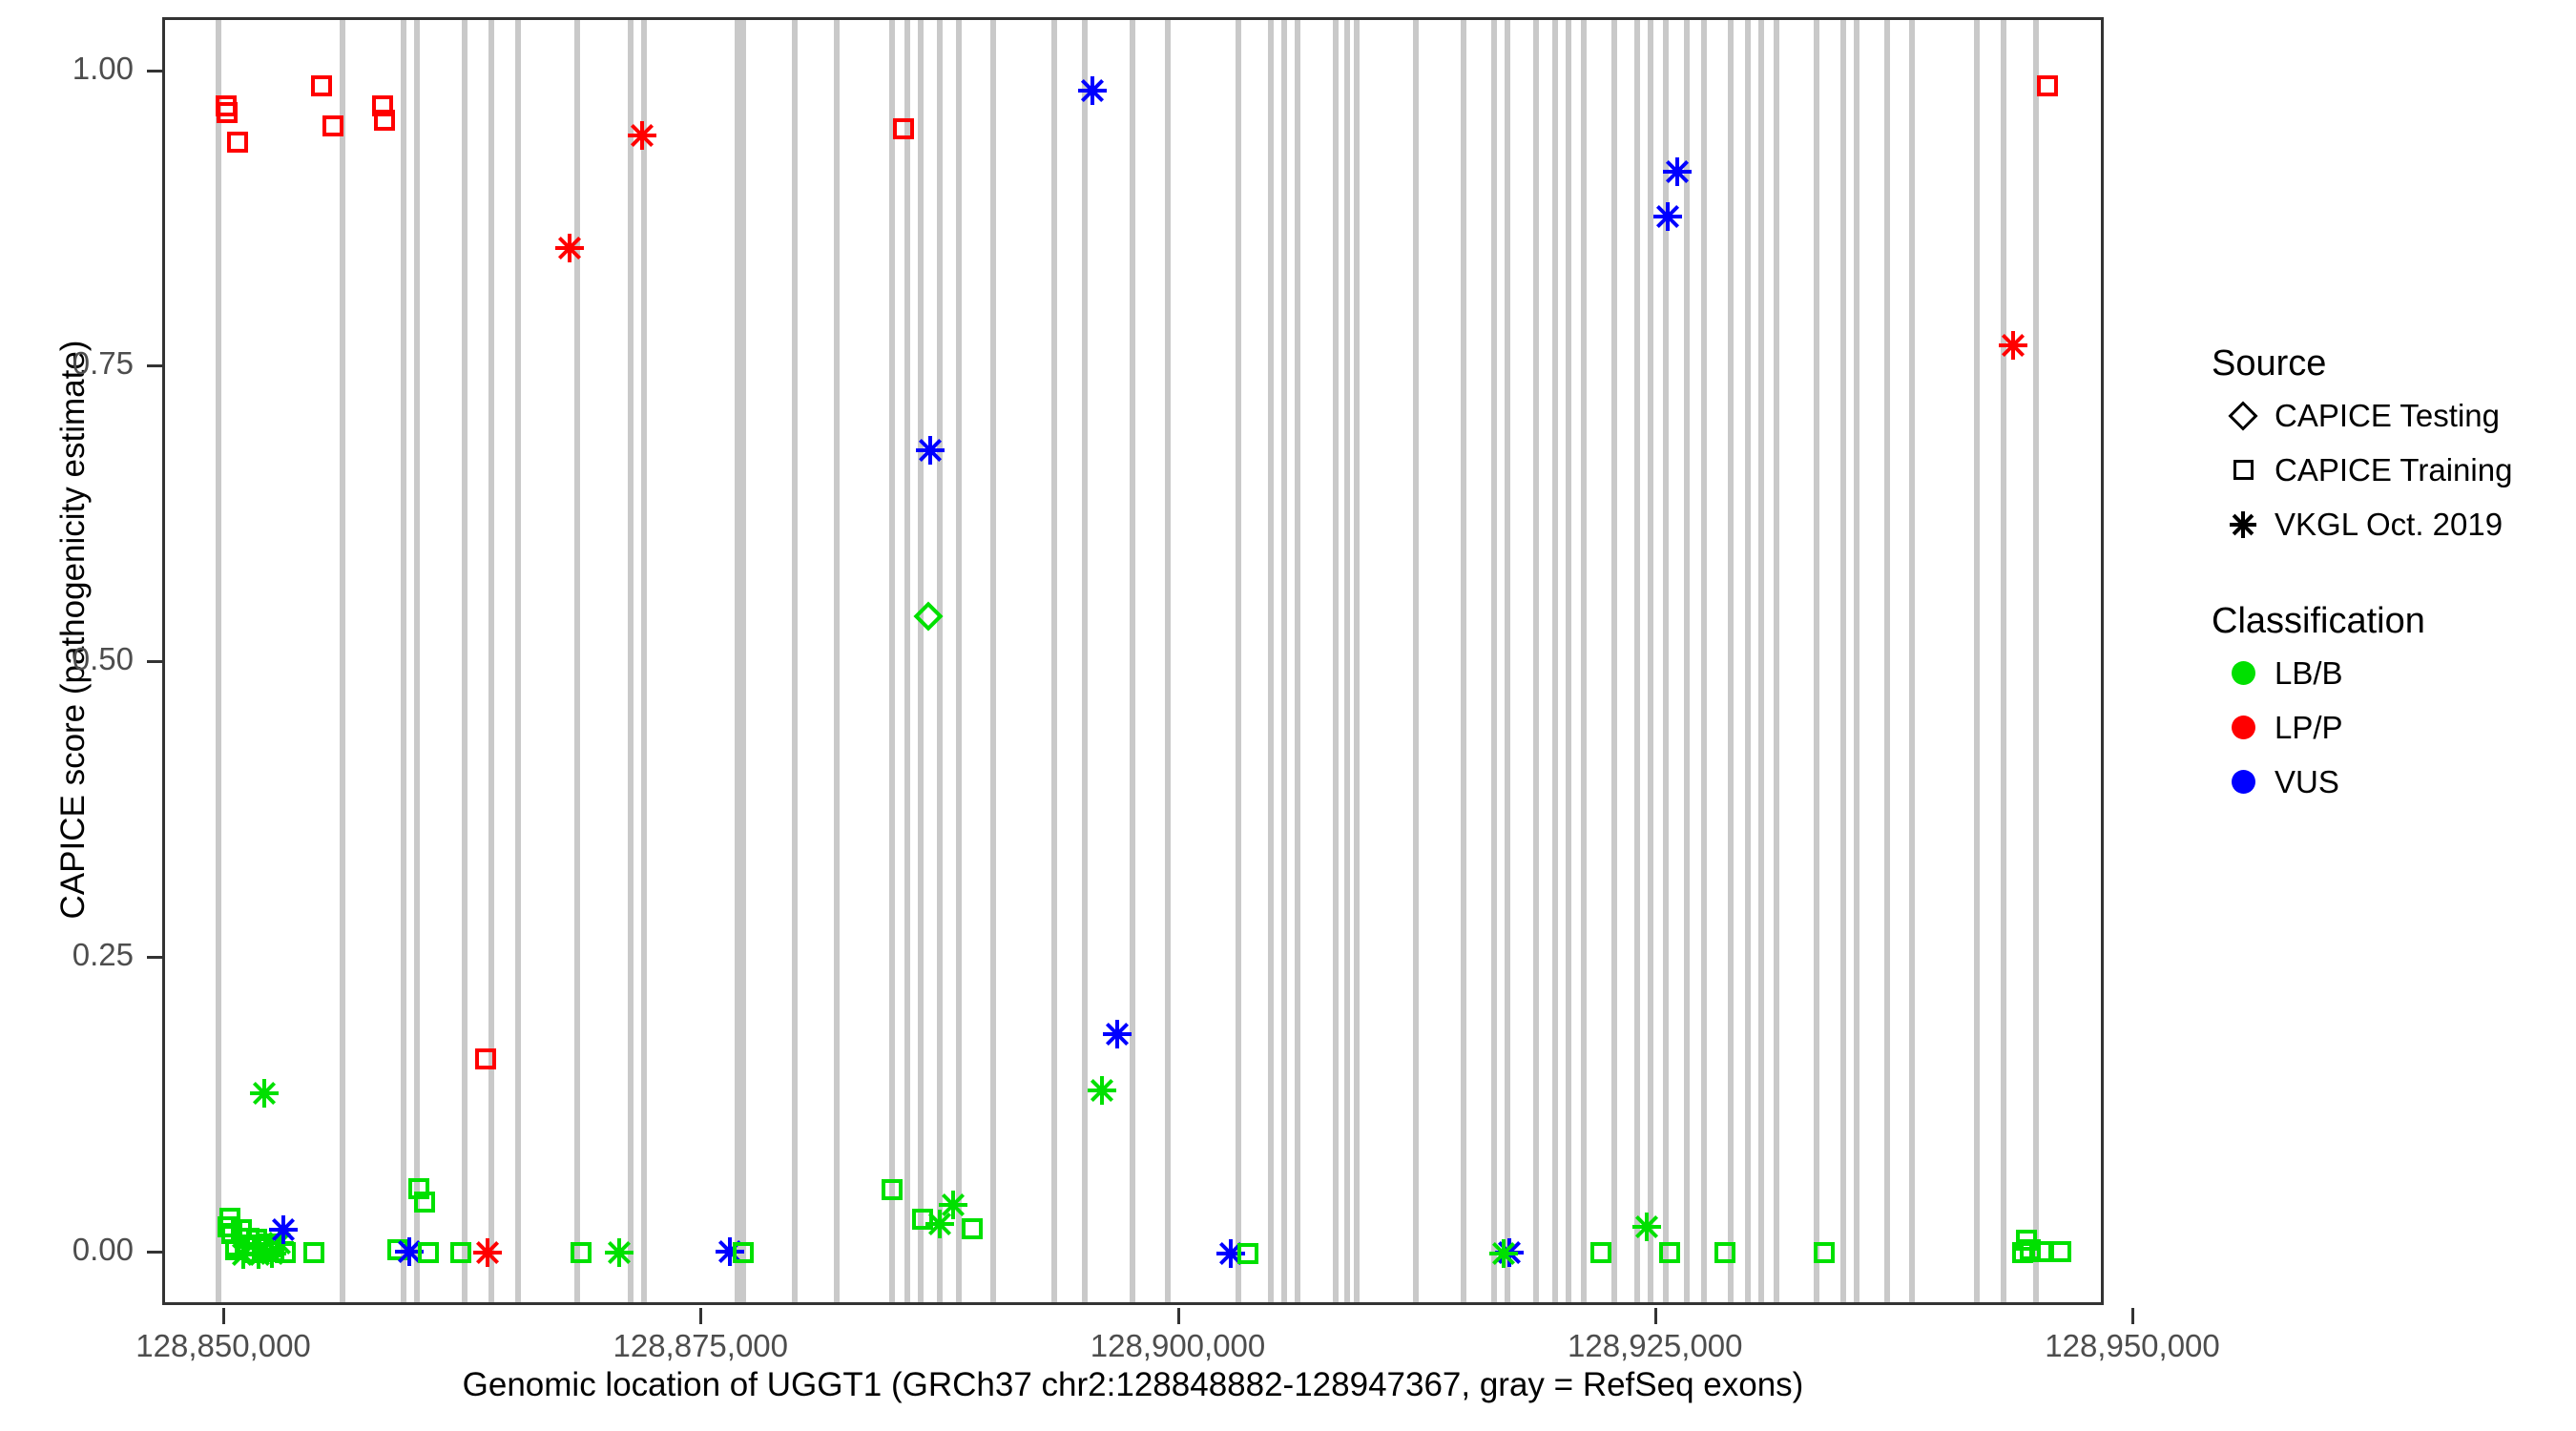  I want to click on legend-item-label: VUS, so click(2307, 781).